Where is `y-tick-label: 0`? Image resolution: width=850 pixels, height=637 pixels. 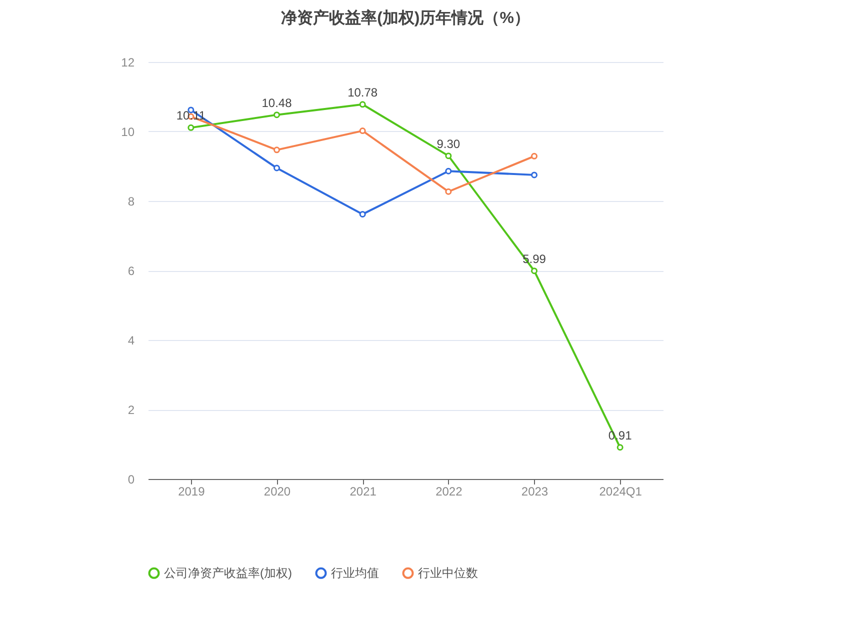
y-tick-label: 0 is located at coordinates (131, 479).